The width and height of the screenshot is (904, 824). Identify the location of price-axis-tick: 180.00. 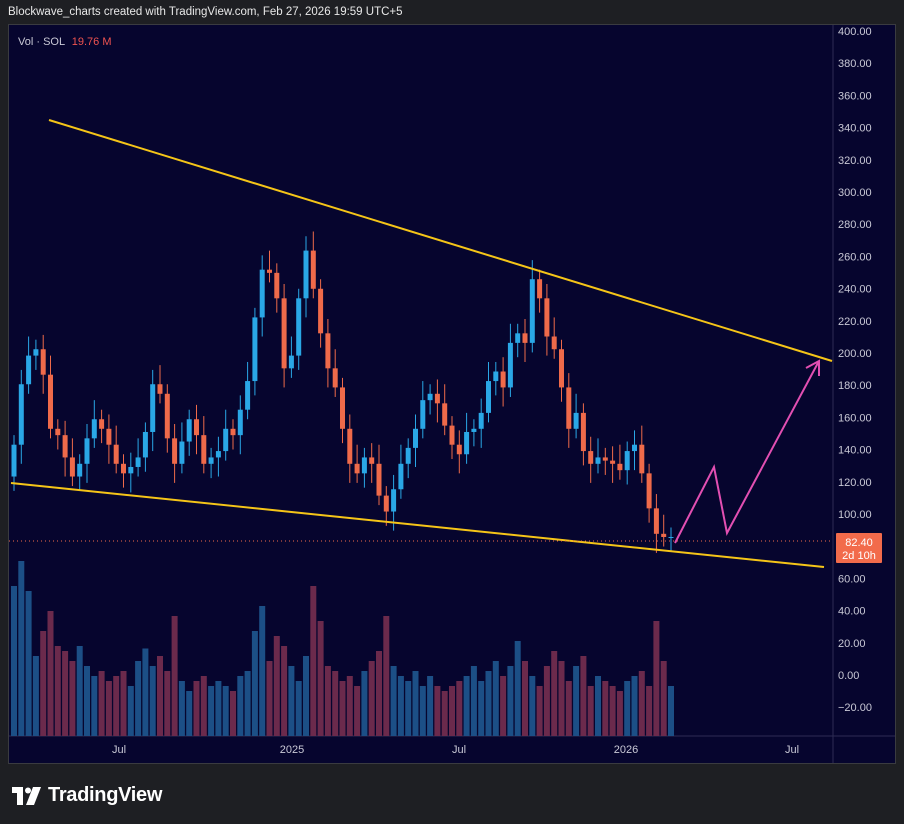
(855, 386).